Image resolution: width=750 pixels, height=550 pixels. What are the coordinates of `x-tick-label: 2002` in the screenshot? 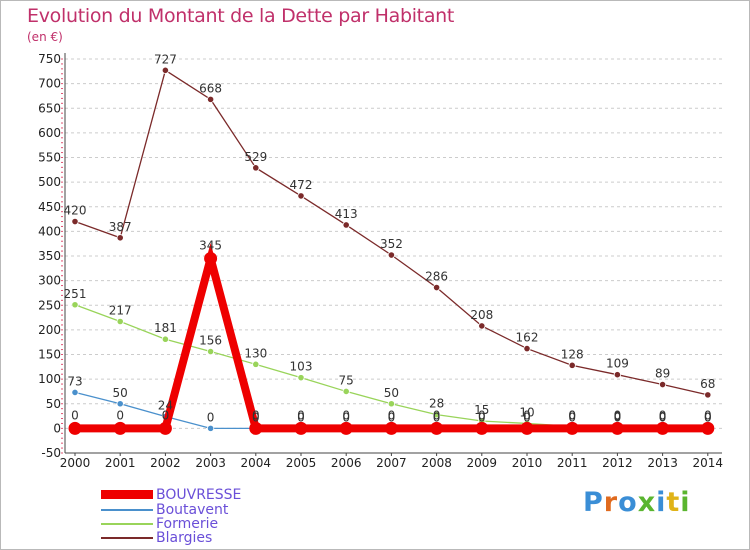 It's located at (165, 463).